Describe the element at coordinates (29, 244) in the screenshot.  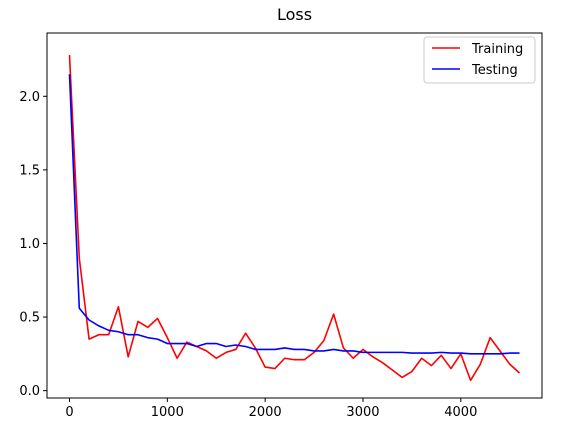
I see `y-tick-label: 1.0` at that location.